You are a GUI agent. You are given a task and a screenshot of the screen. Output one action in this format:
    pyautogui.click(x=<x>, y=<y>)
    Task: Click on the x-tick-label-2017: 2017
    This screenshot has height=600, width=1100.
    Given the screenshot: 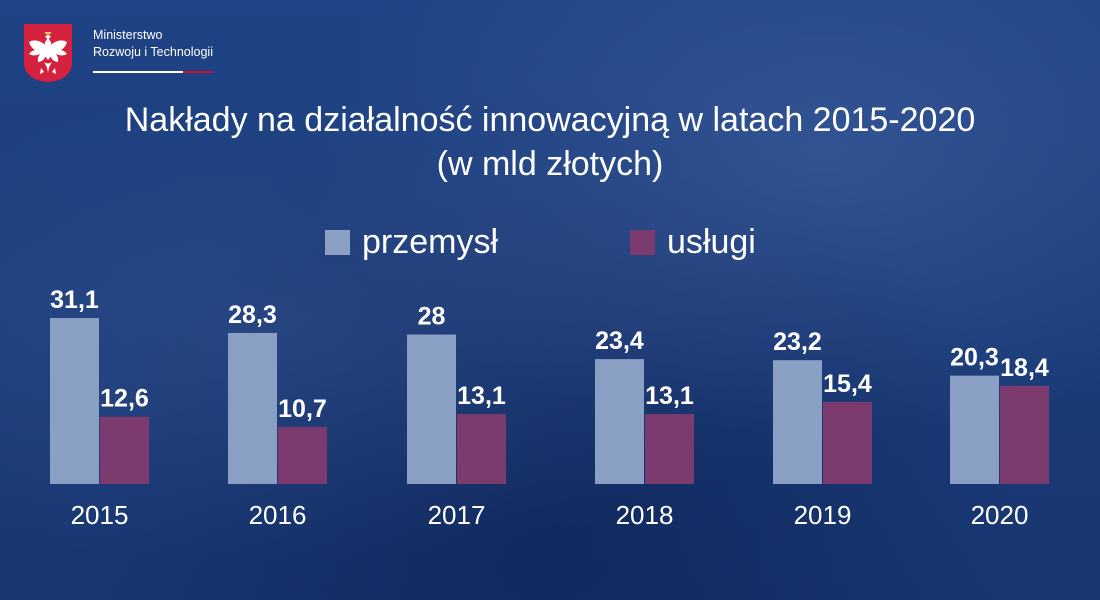 What is the action you would take?
    pyautogui.click(x=457, y=515)
    